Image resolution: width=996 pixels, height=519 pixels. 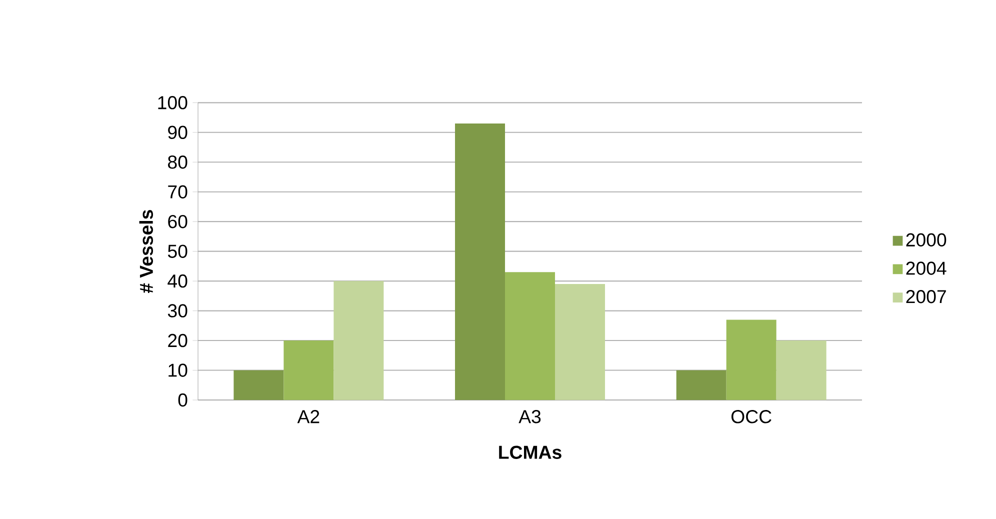 I want to click on y-tick-label: 30, so click(x=178, y=311).